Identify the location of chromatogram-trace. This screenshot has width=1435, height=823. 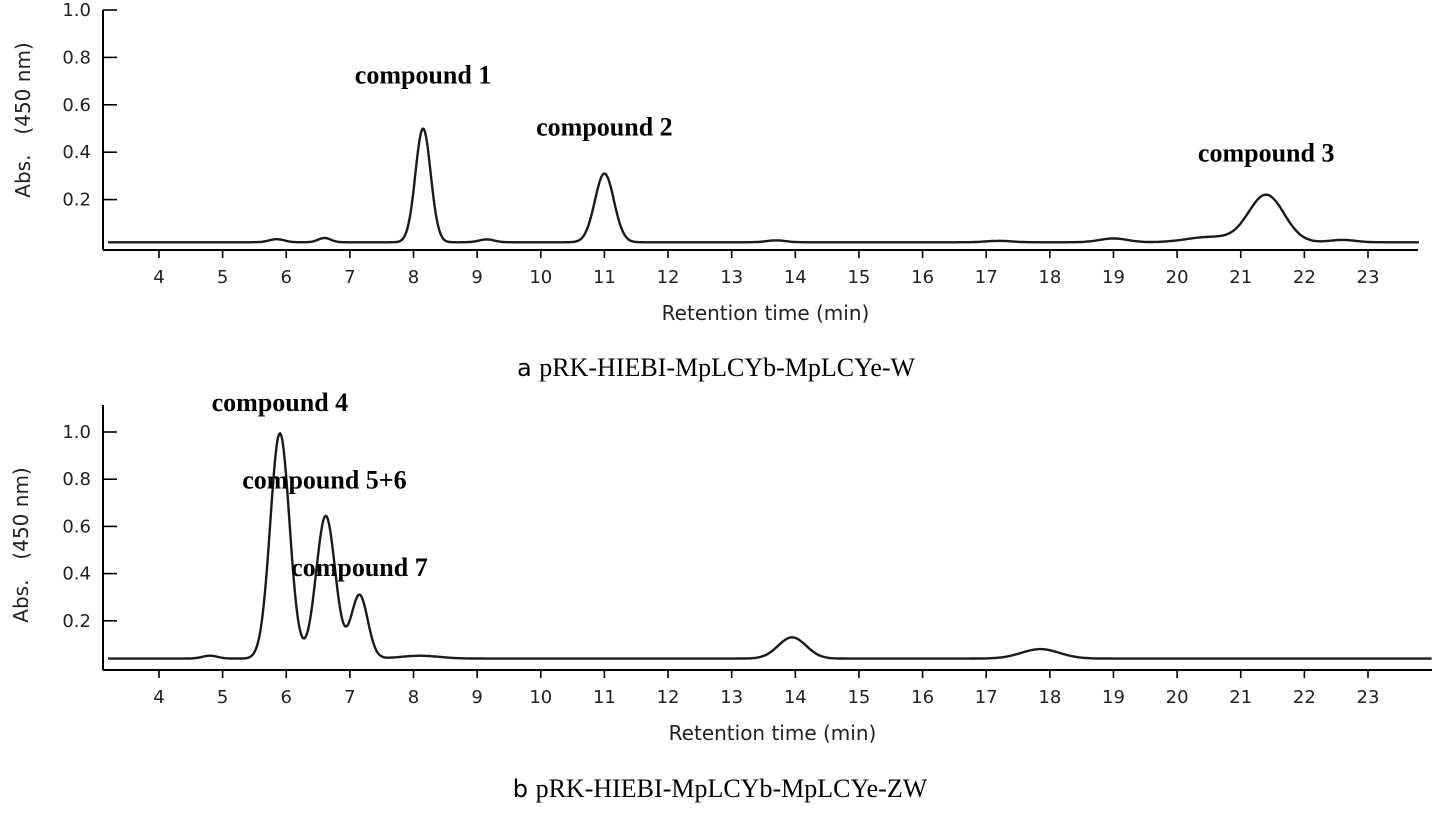
(763, 185).